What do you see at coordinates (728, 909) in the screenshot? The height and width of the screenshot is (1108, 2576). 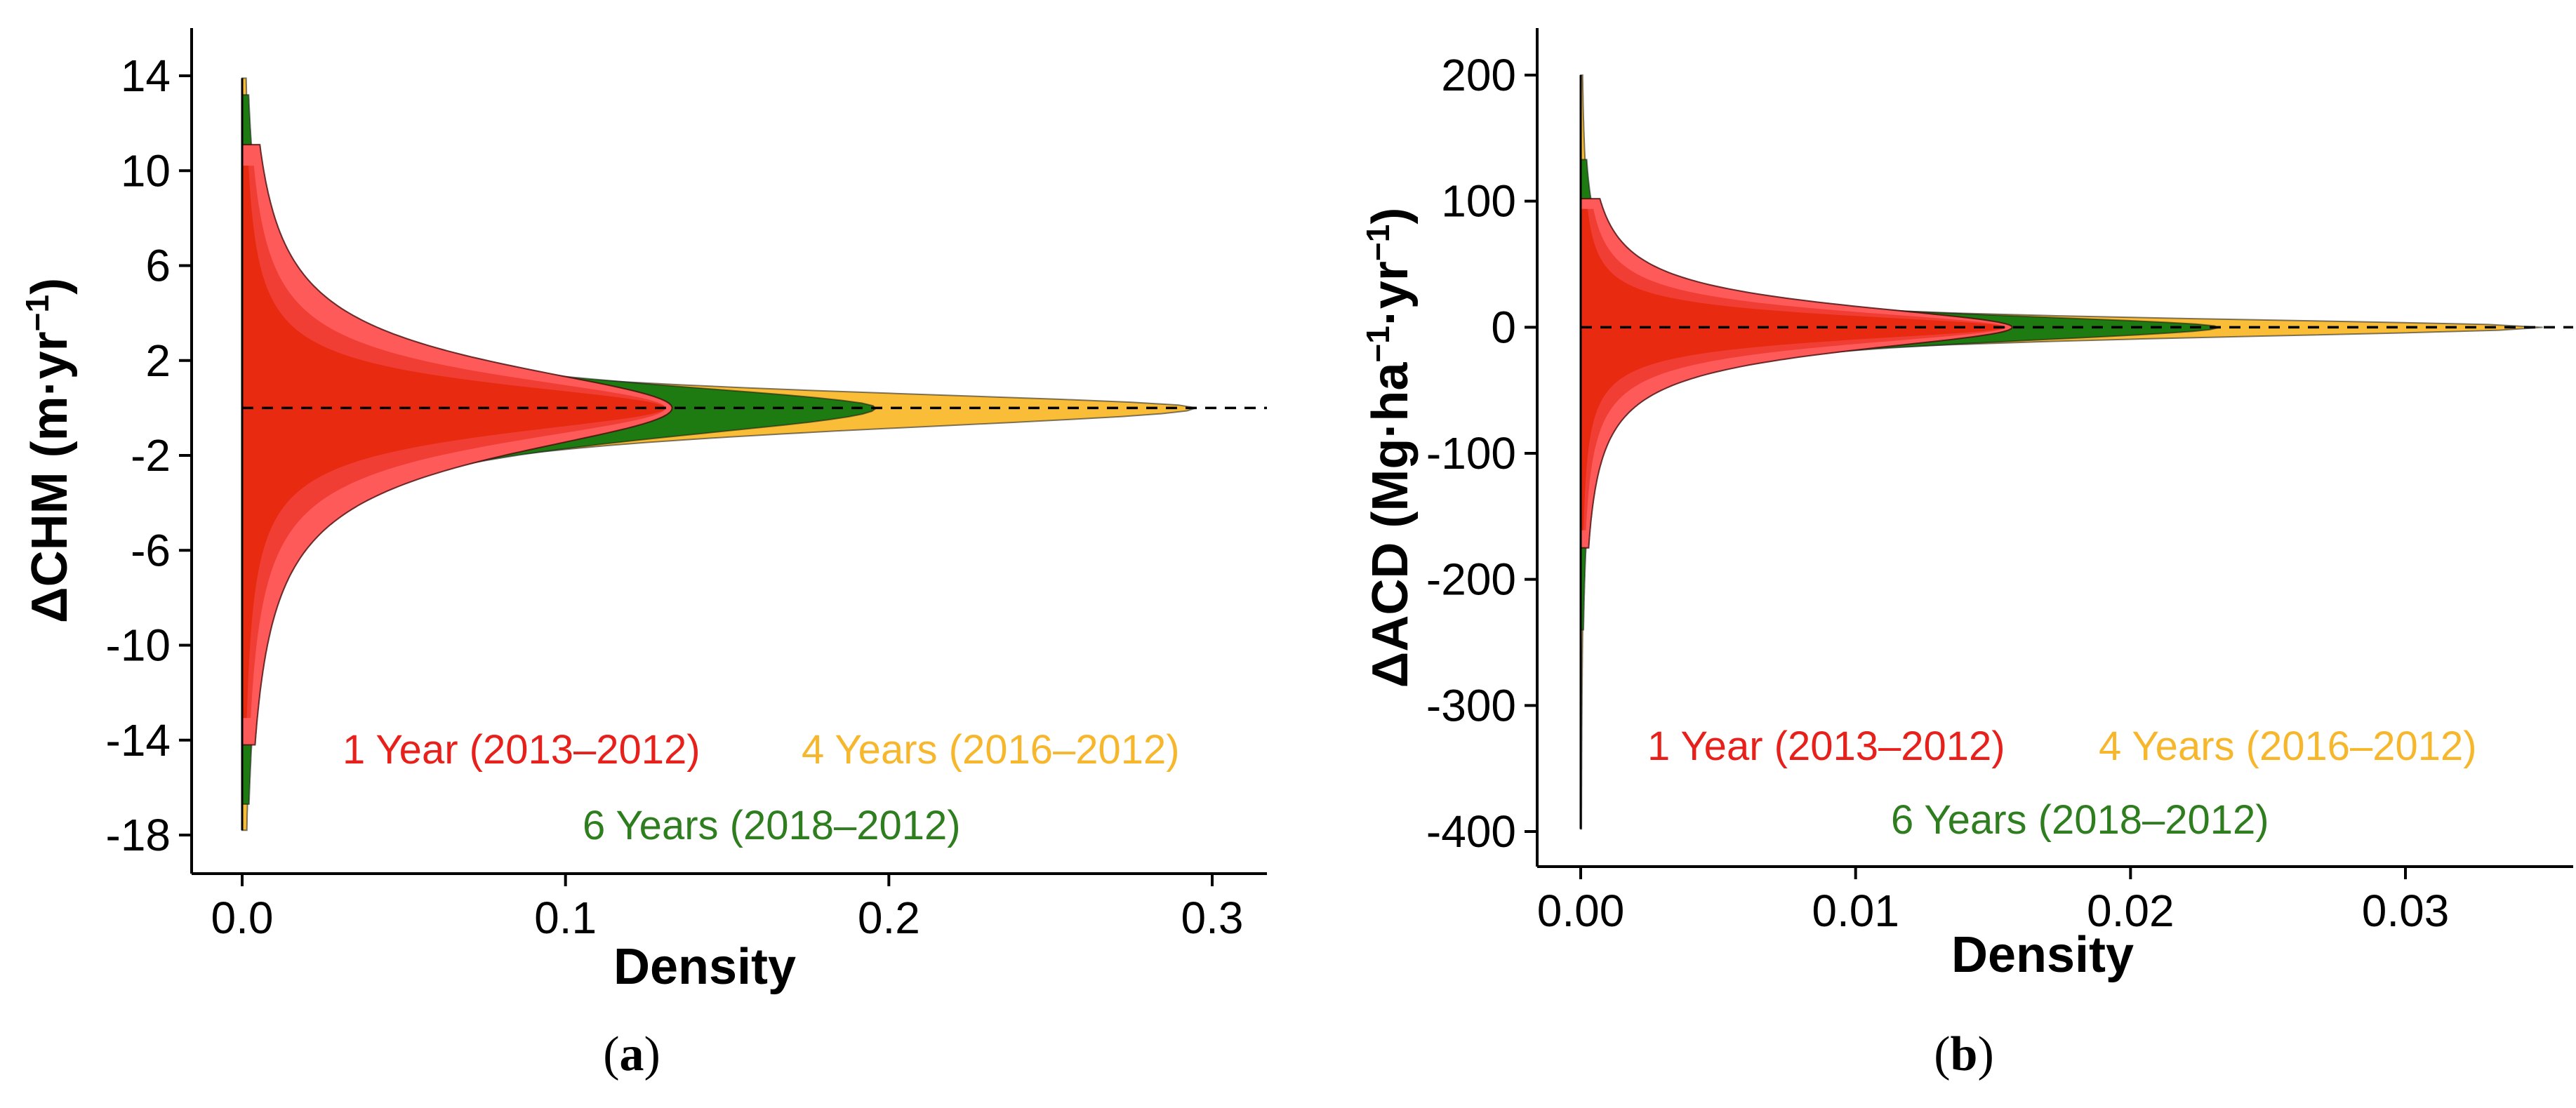 I see `x-ticks: 0.0 0.1 0.2 0.3` at bounding box center [728, 909].